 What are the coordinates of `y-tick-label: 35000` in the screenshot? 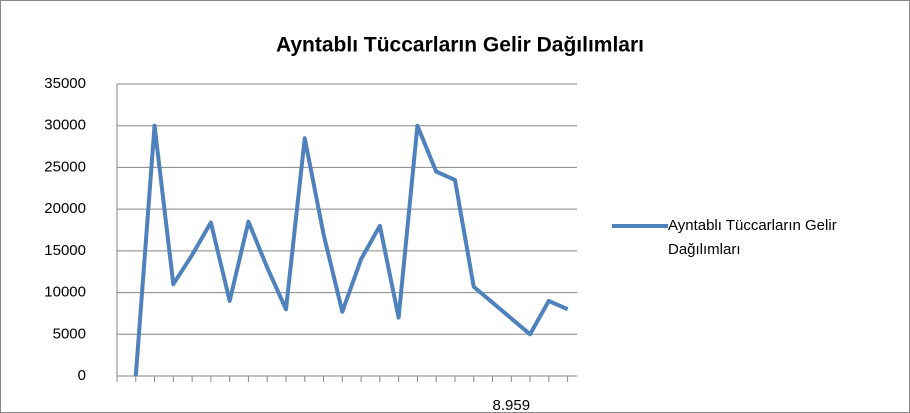 It's located at (65, 83).